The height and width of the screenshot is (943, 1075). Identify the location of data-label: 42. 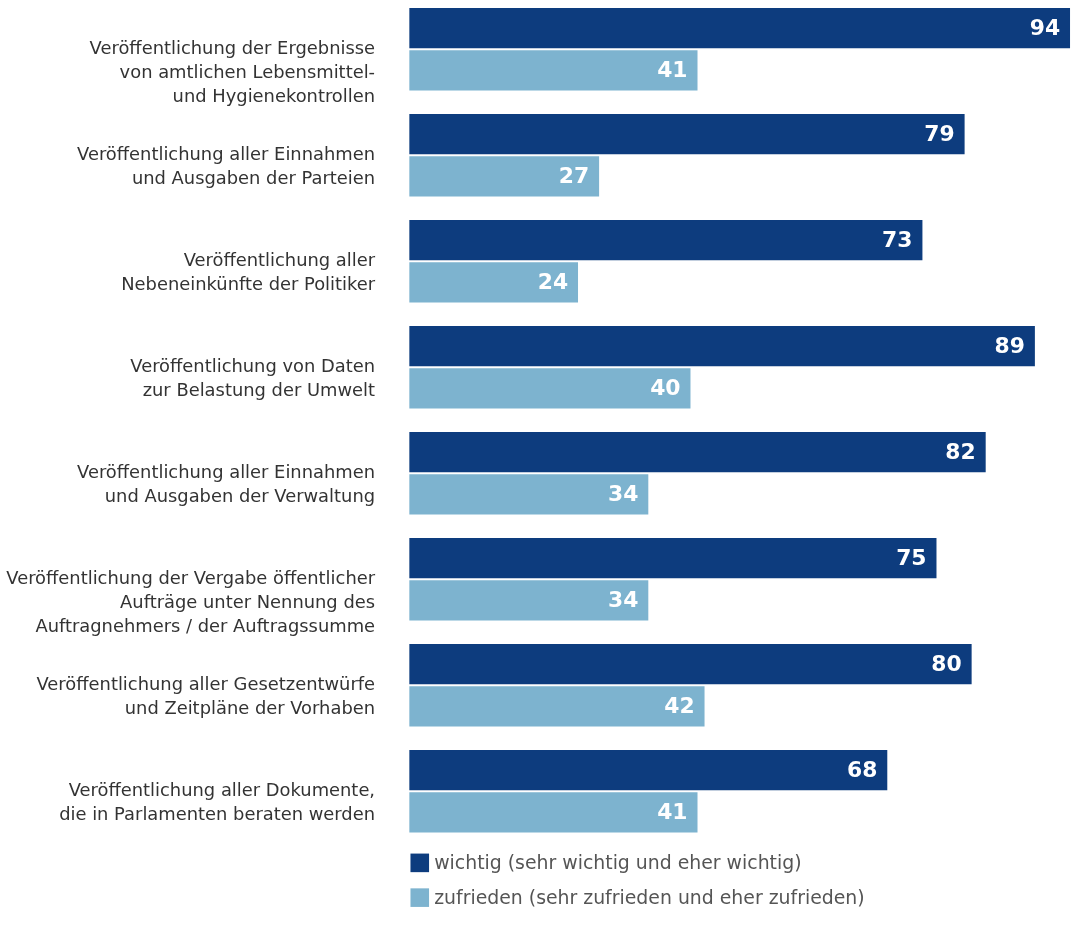
(679, 706).